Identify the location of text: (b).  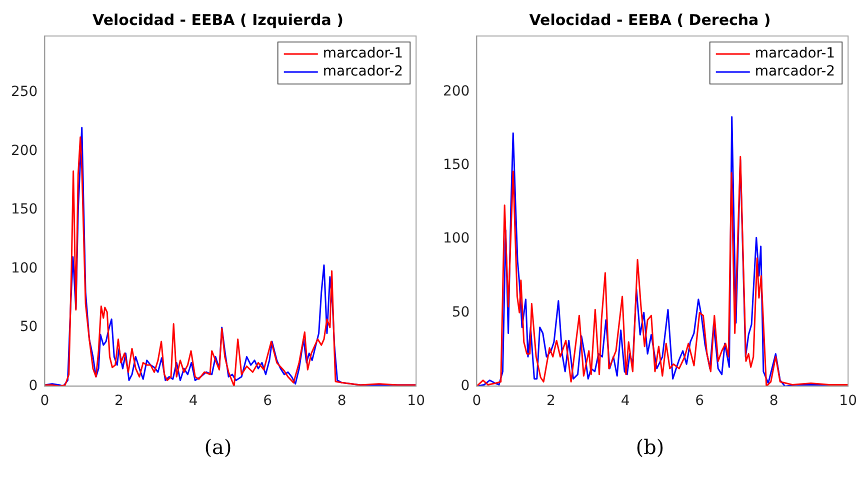
(650, 447).